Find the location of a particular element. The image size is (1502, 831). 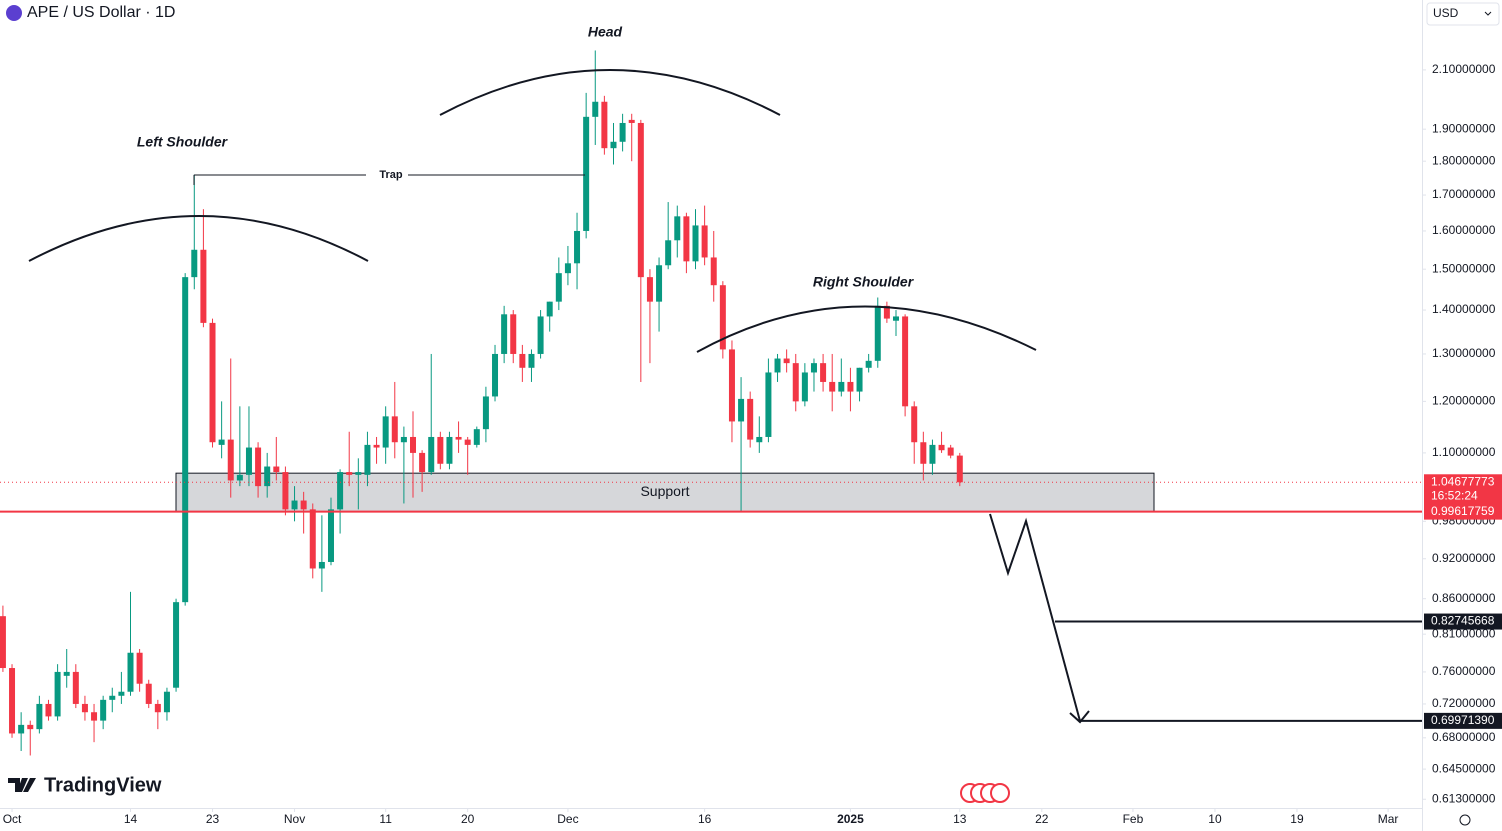

projection-path is located at coordinates (1039, 618).